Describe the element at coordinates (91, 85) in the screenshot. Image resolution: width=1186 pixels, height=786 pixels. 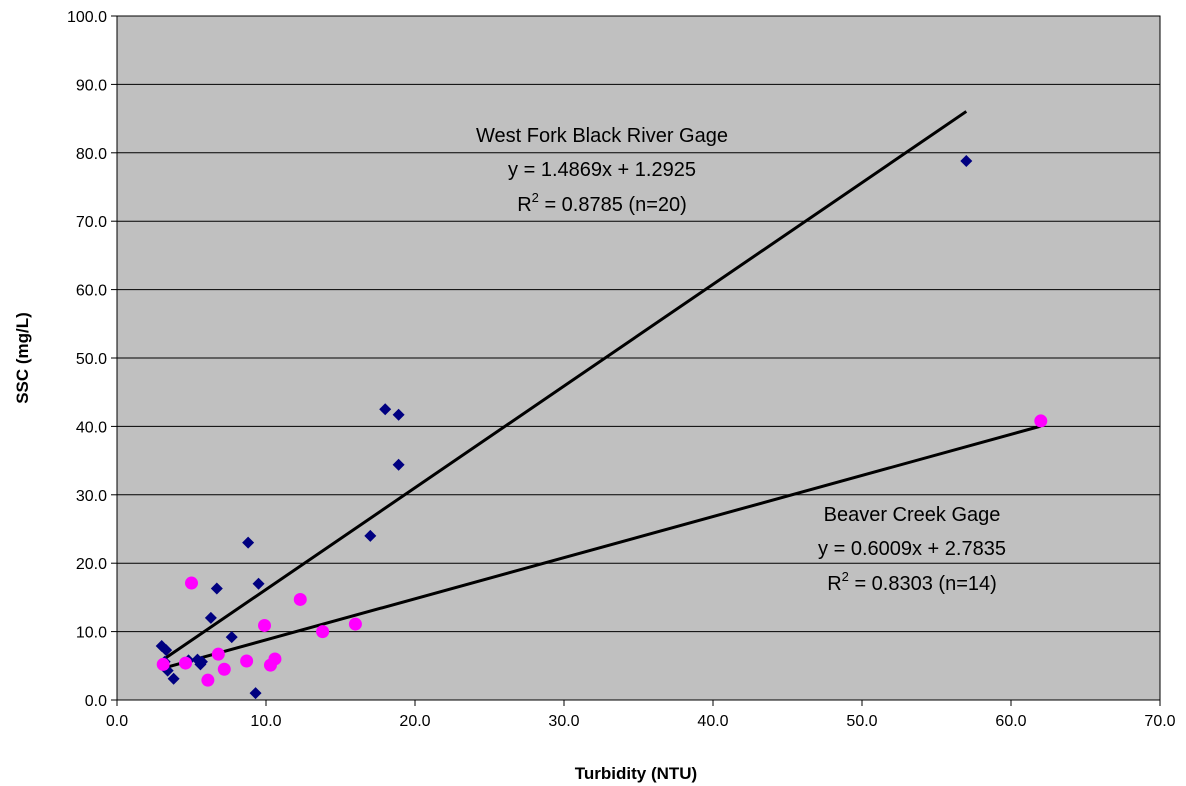
I see `y-tick-label: 90.0` at that location.